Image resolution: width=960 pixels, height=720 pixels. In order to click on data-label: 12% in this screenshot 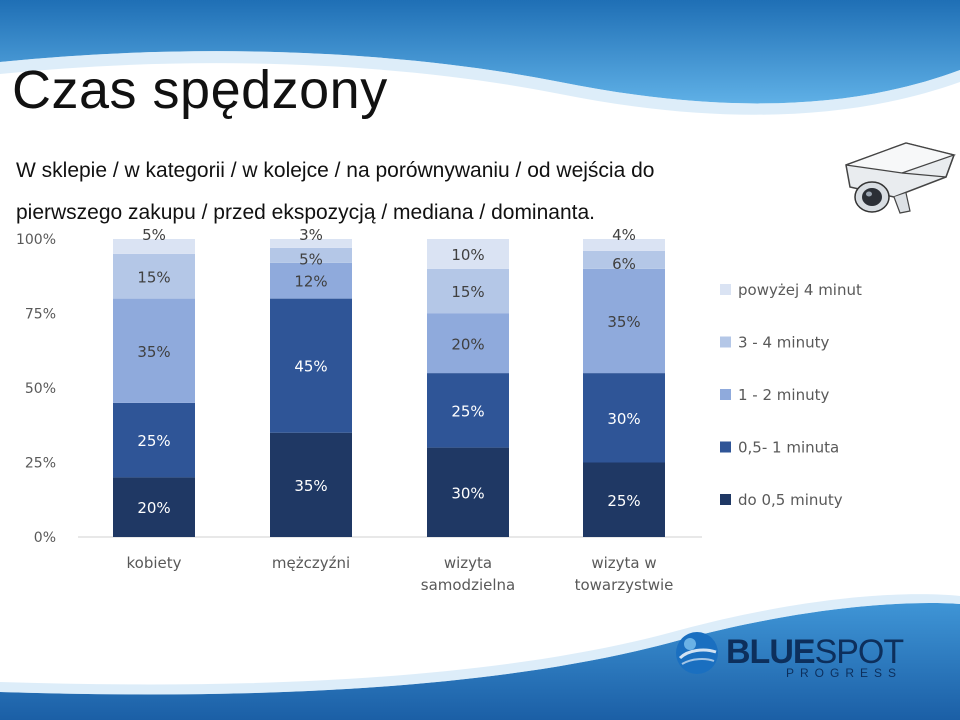, I will do `click(310, 282)`.